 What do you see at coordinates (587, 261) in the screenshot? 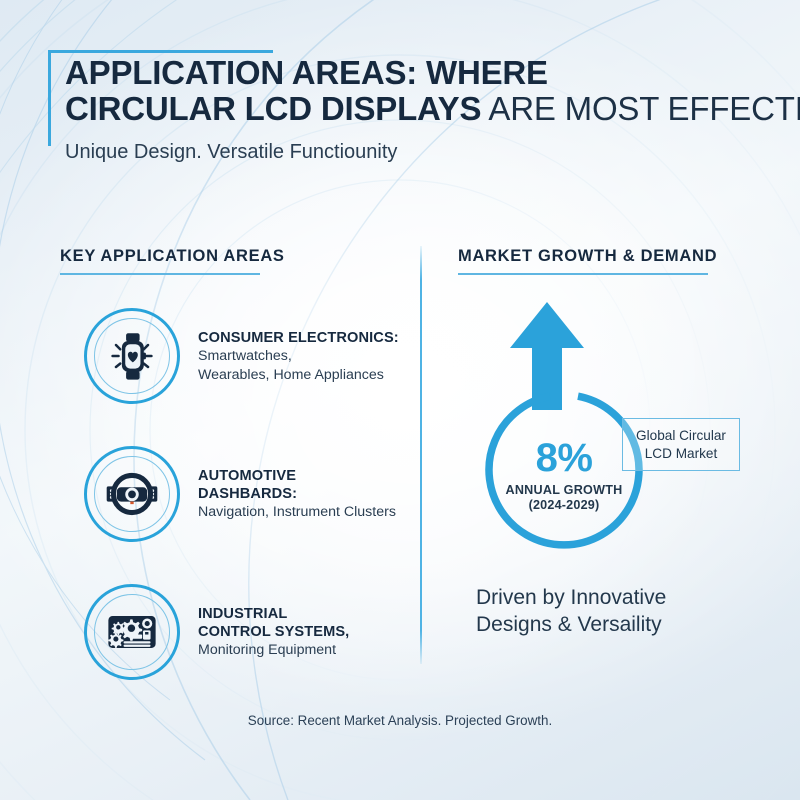
I see `right-column-heading: MARKET GROWTH & DEMAND` at bounding box center [587, 261].